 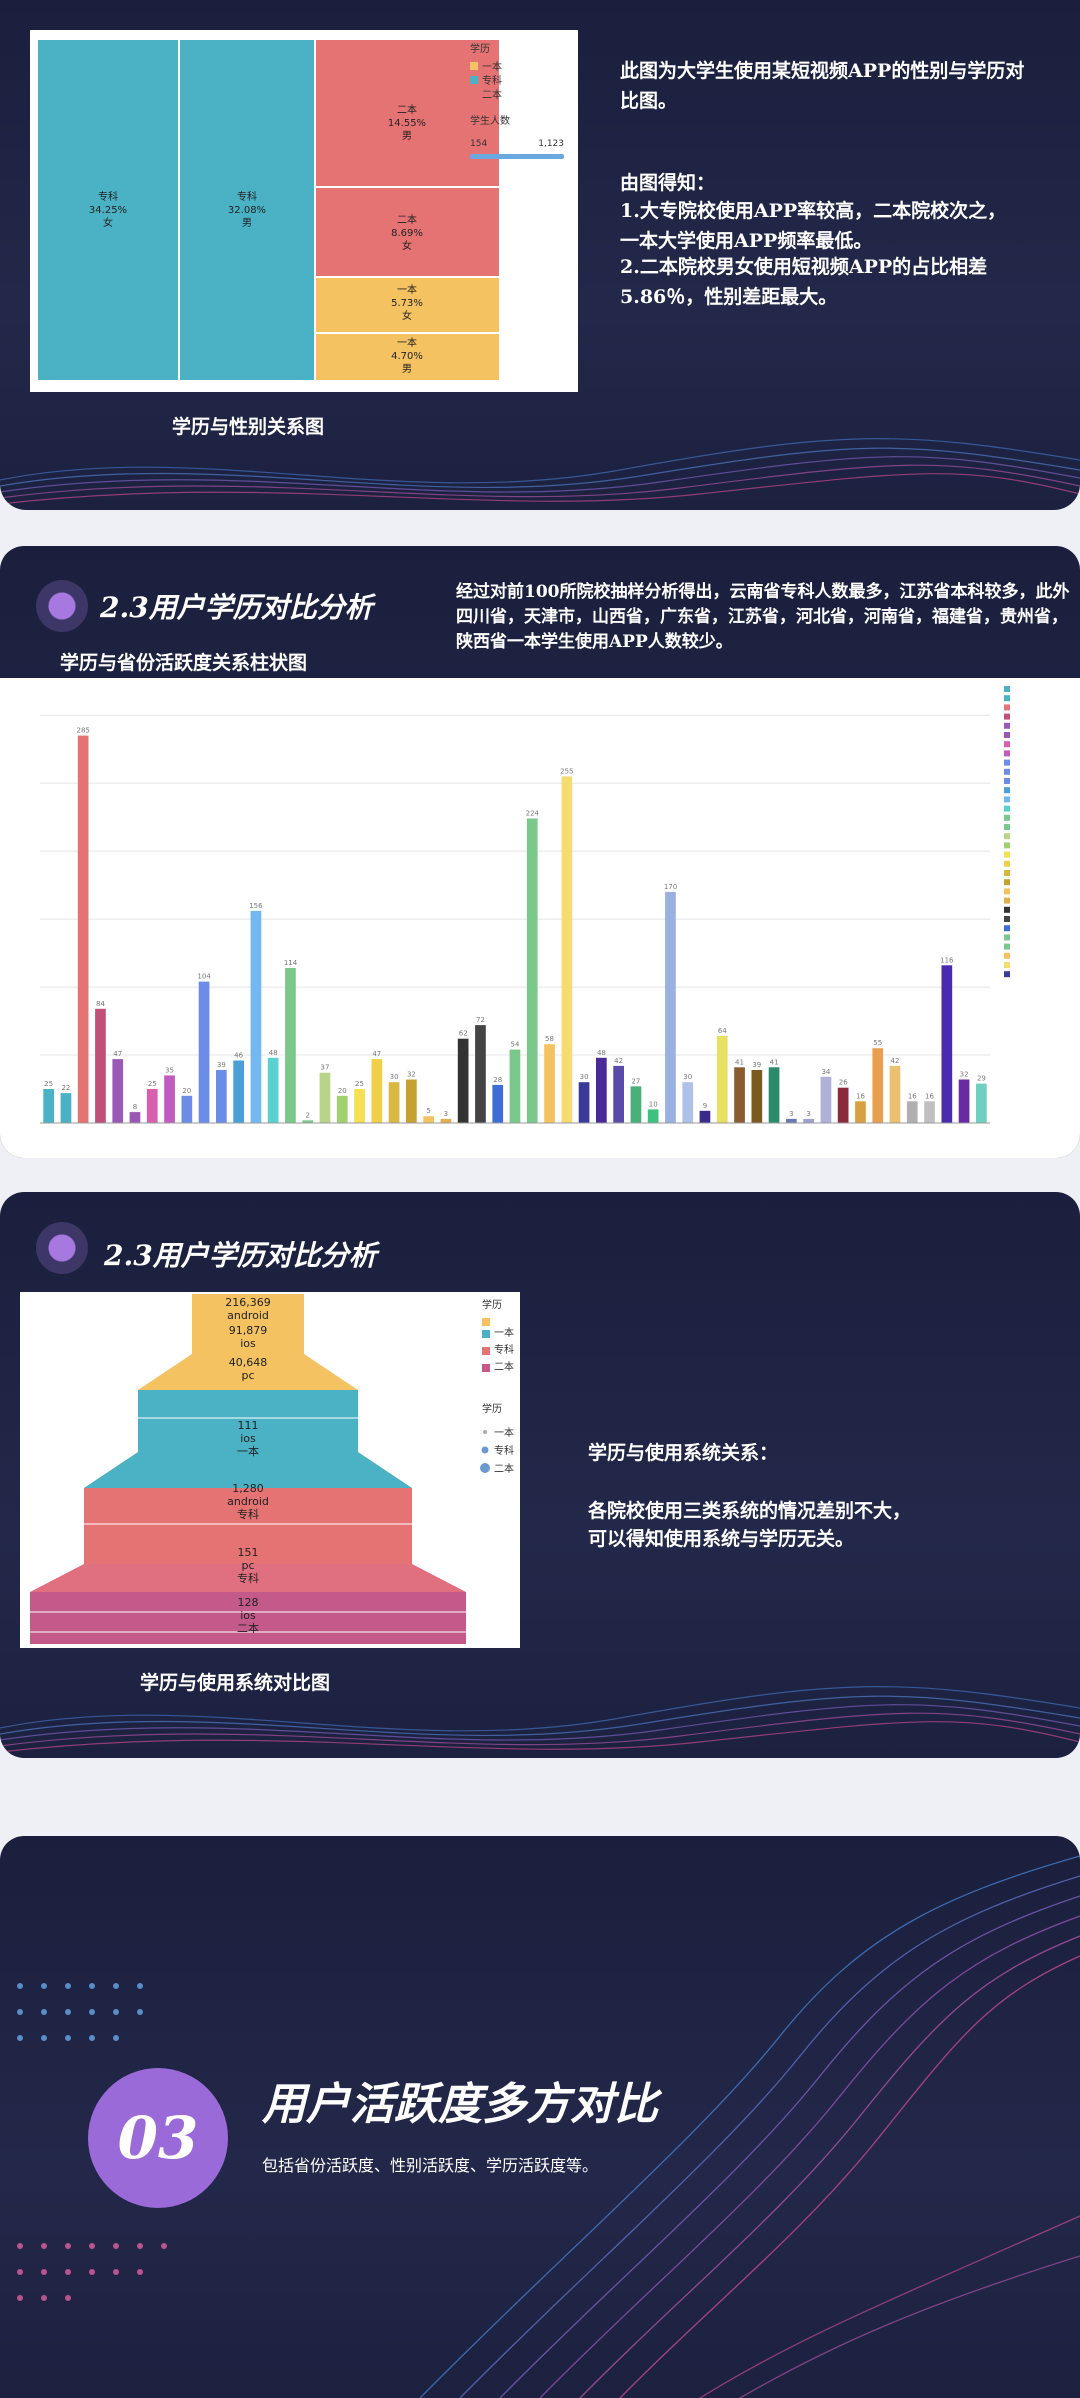 I want to click on relation-title: 学历与使用系统关系：, so click(x=683, y=1453).